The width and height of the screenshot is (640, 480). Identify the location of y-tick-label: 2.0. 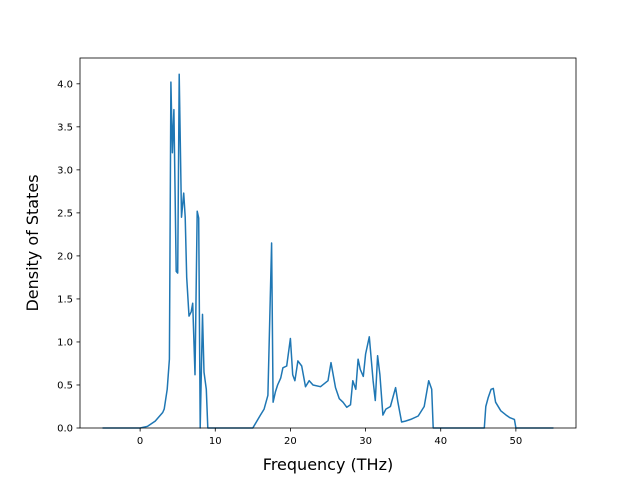
(65, 256).